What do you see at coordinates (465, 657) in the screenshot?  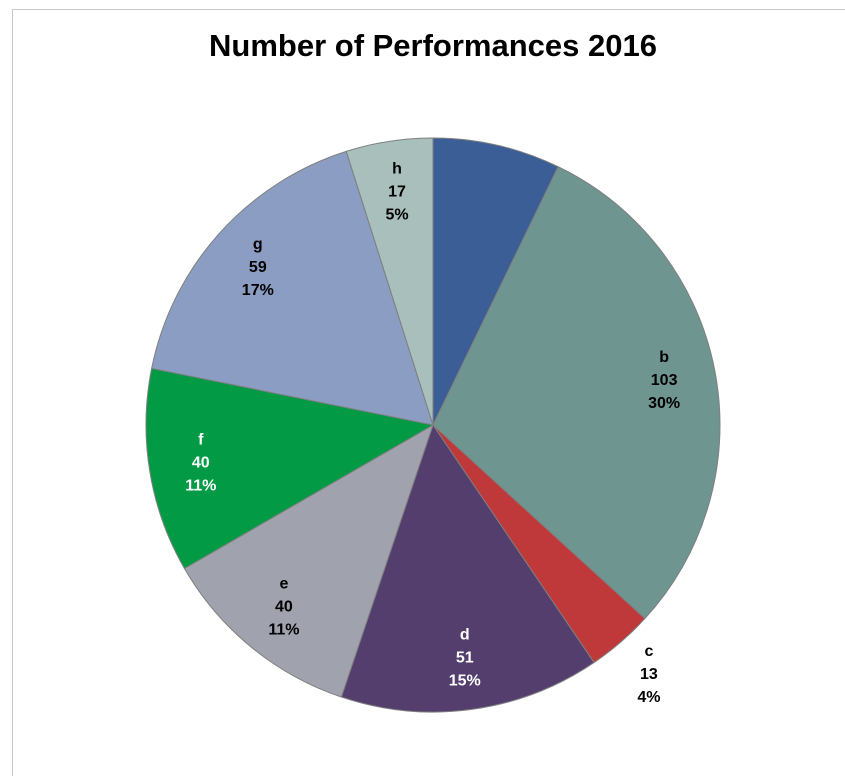 I see `slice-value-label: 51` at bounding box center [465, 657].